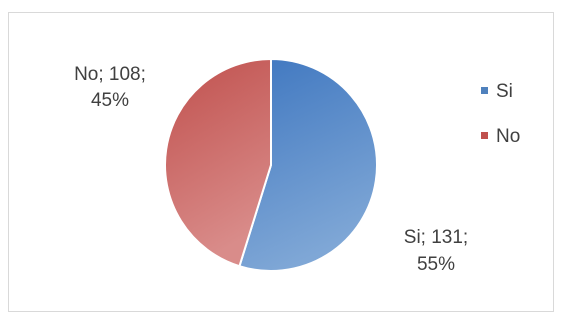 The height and width of the screenshot is (325, 564). Describe the element at coordinates (500, 114) in the screenshot. I see `legend: Si No` at that location.